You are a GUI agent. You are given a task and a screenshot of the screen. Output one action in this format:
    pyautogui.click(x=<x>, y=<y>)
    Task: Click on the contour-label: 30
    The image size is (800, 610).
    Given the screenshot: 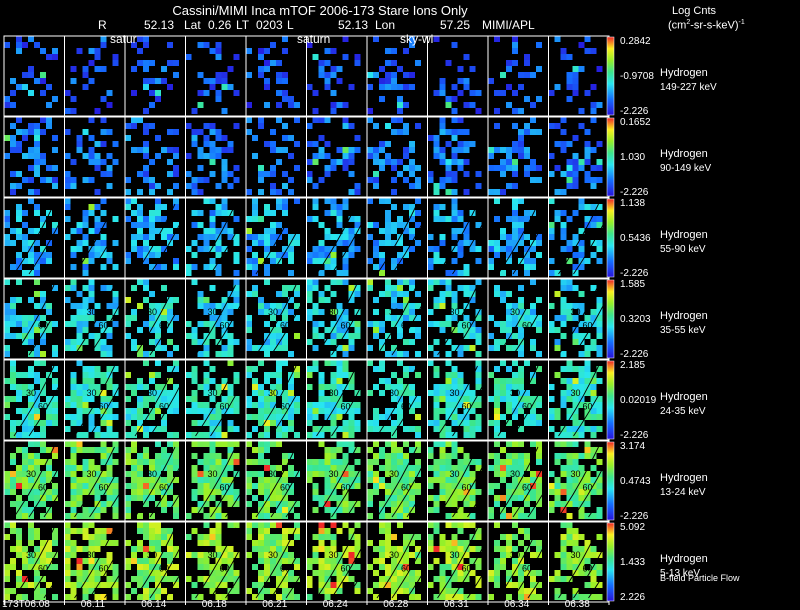 What is the action you would take?
    pyautogui.click(x=455, y=312)
    